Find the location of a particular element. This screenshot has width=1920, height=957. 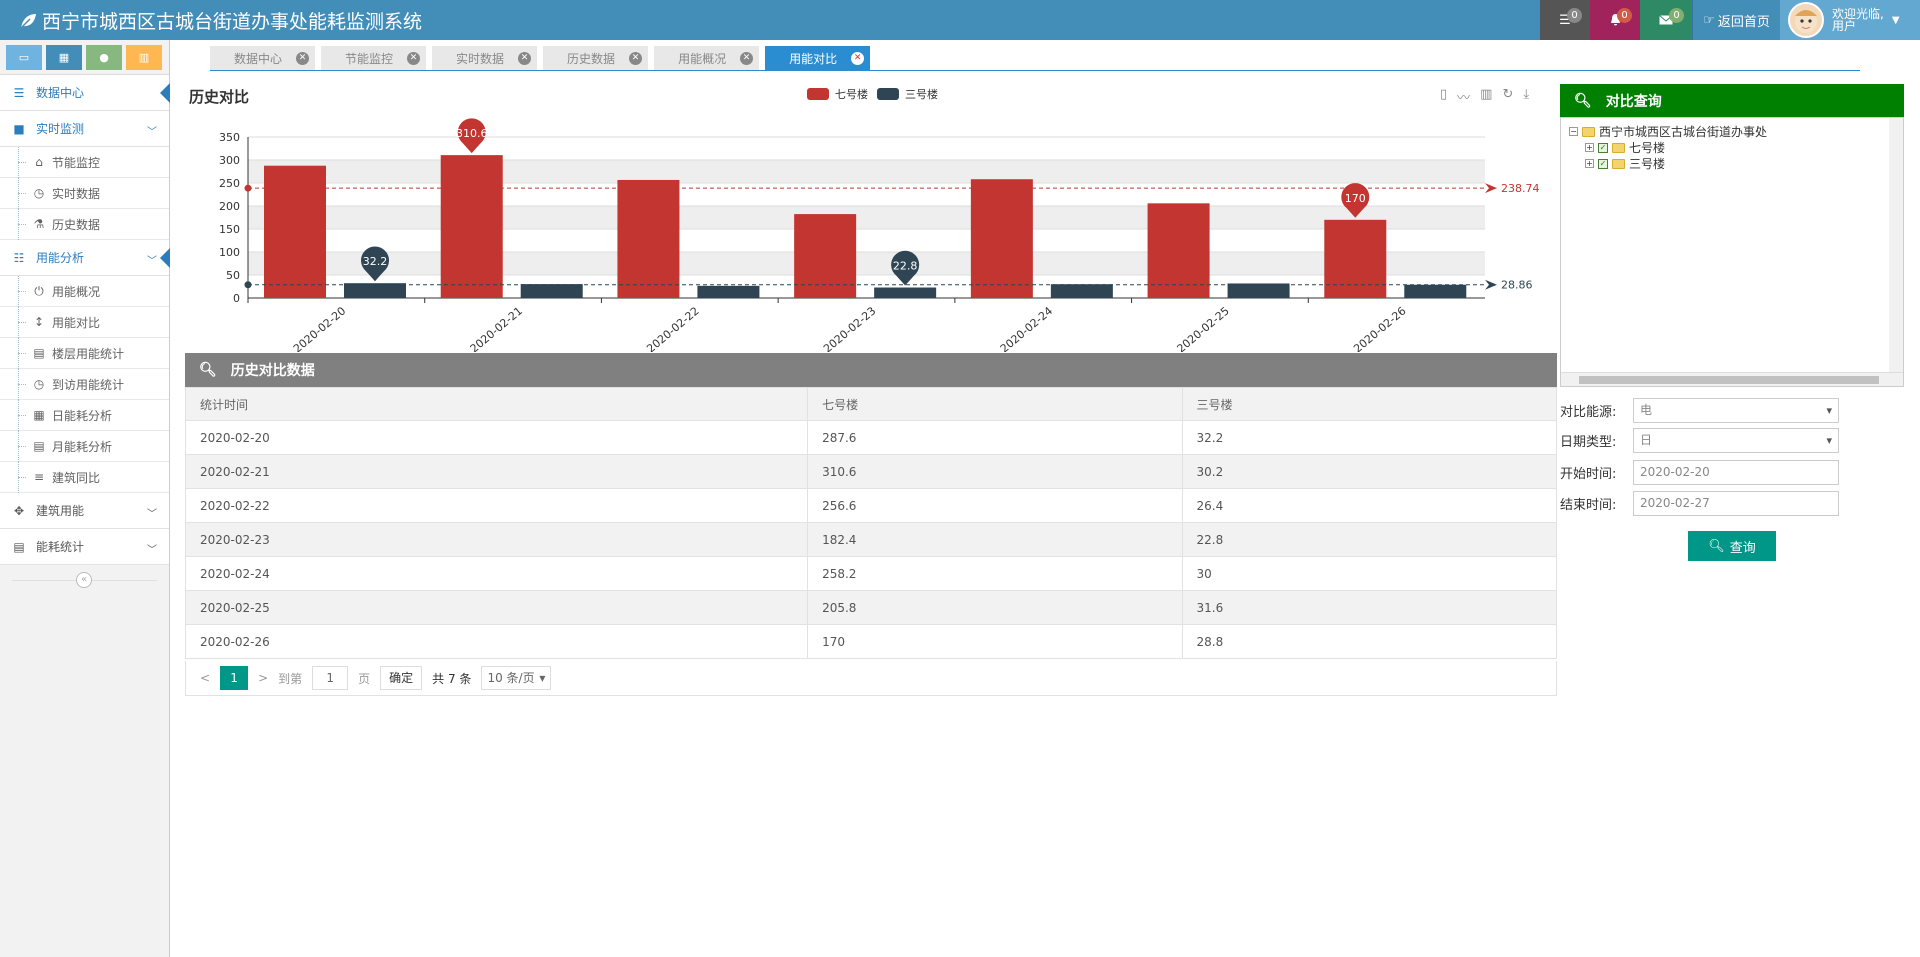

next-page-button: > is located at coordinates (263, 678).